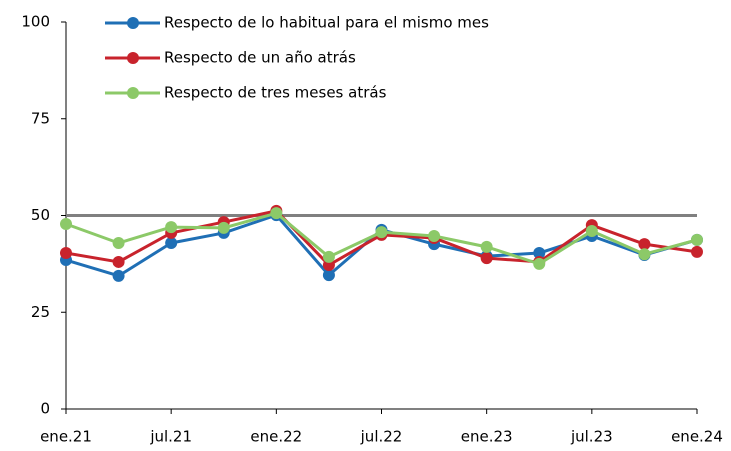  I want to click on y-tick-label: 25, so click(40, 312).